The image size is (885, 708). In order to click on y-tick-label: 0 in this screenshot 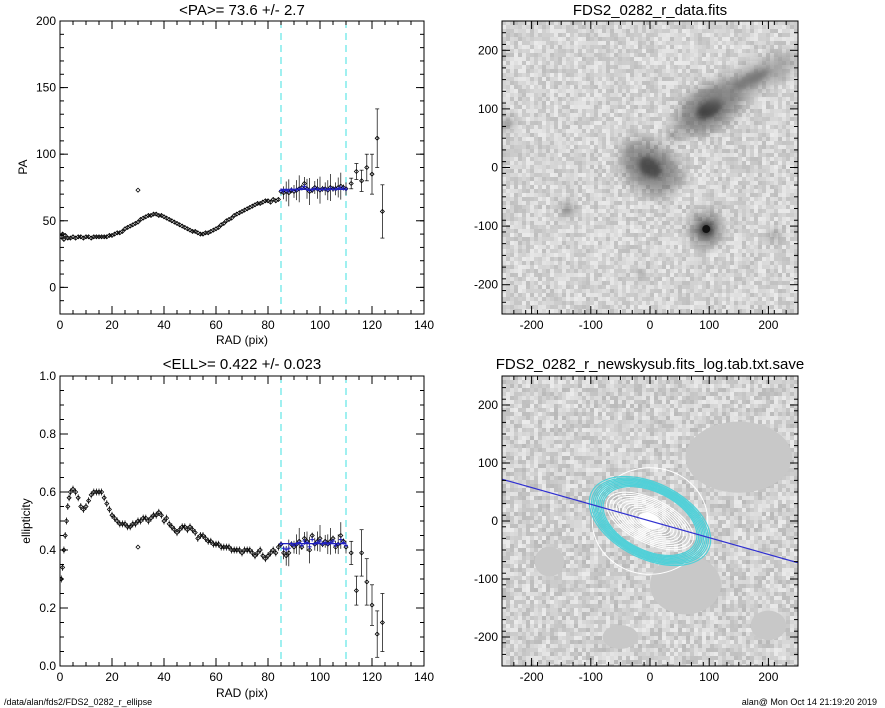, I will do `click(52, 287)`.